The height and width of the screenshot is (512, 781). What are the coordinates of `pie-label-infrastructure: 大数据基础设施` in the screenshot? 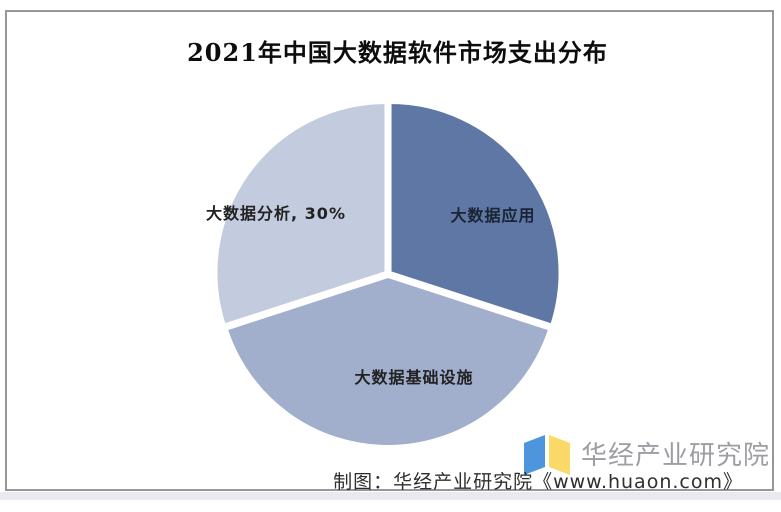 It's located at (414, 377).